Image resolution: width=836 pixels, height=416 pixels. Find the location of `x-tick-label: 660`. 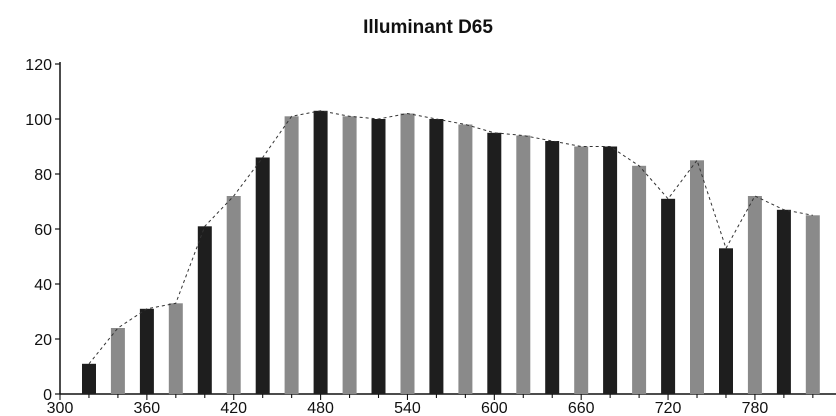

x-tick-label: 660 is located at coordinates (581, 408).